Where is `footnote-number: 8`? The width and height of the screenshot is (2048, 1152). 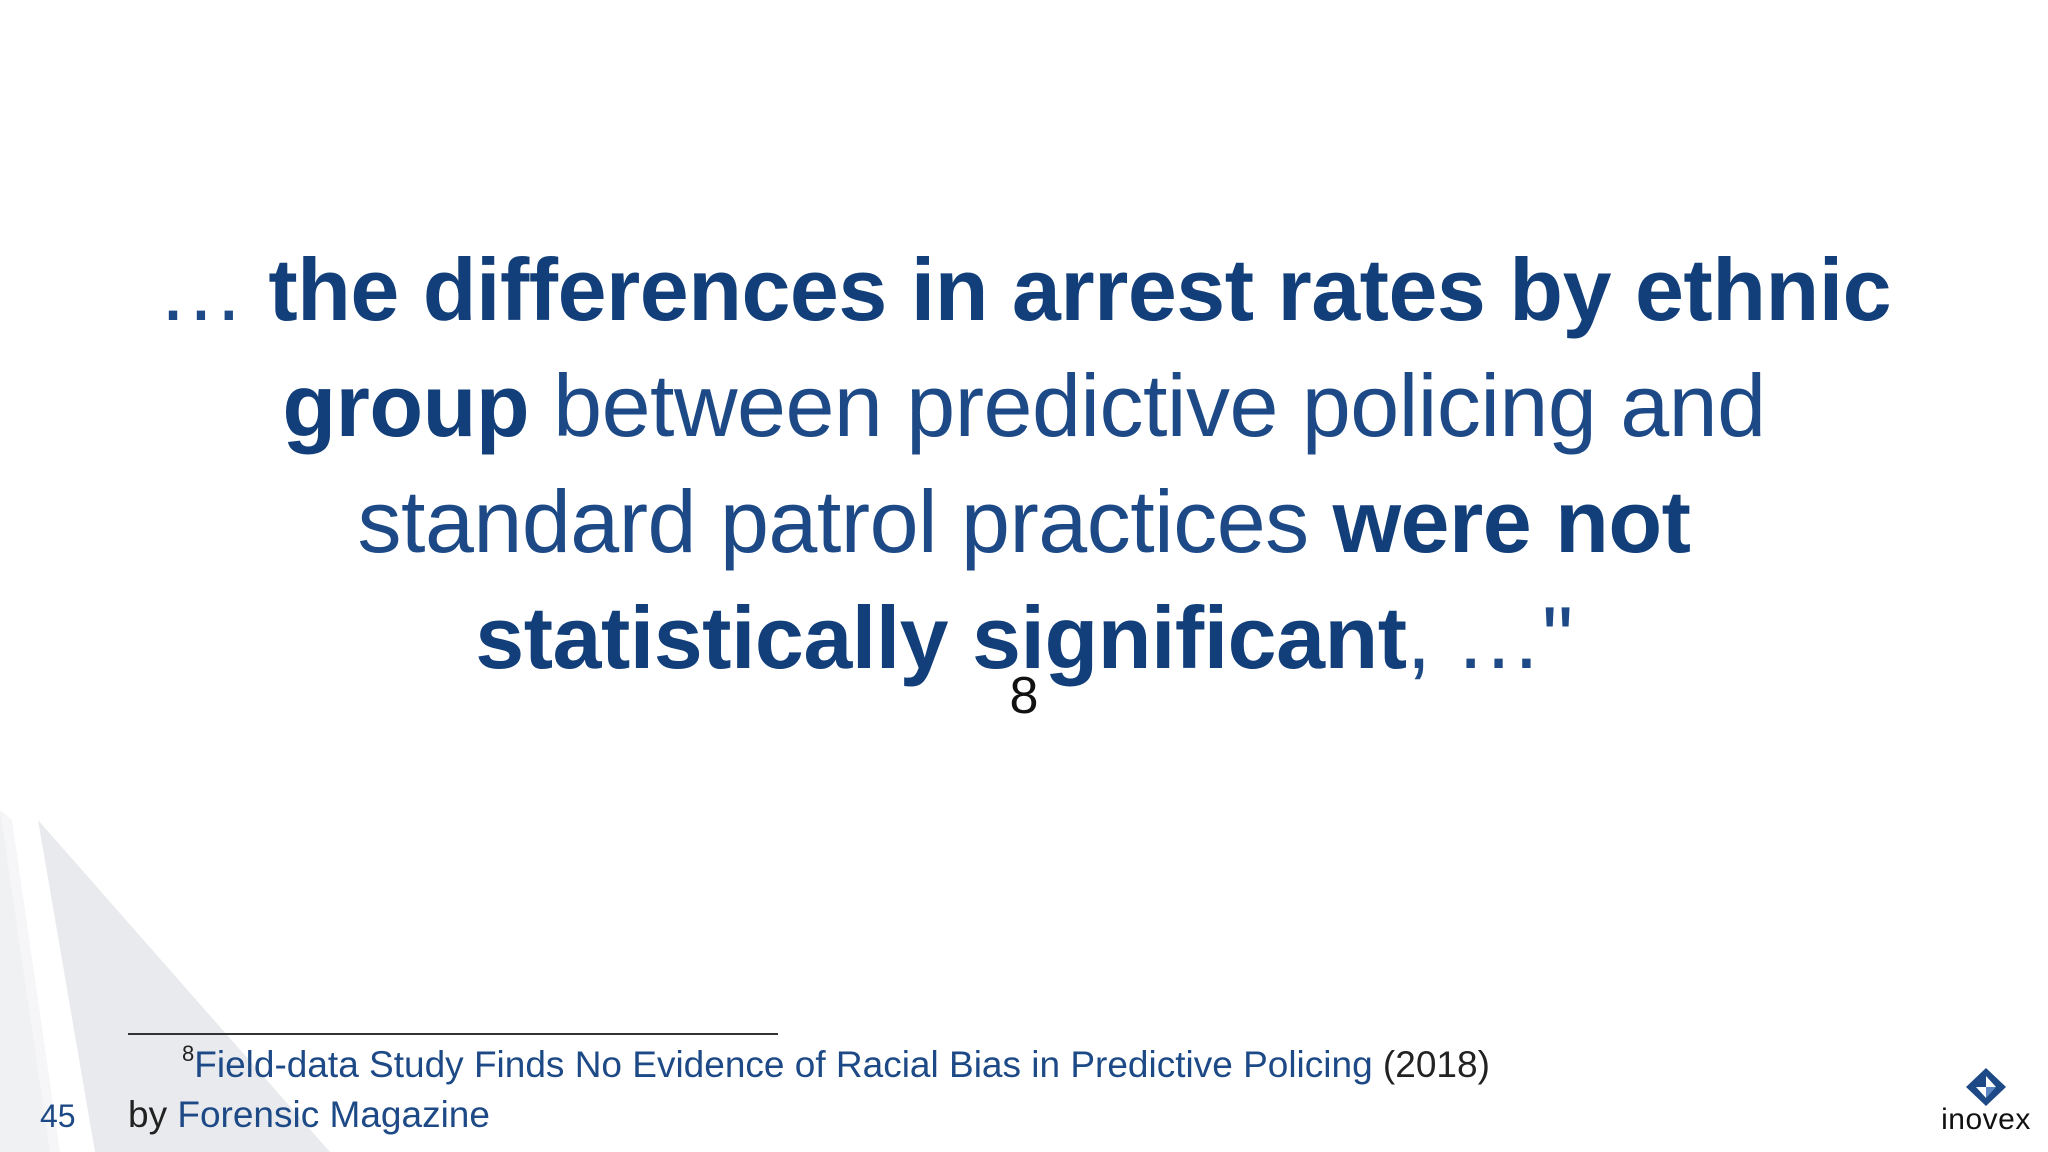
footnote-number: 8 is located at coordinates (188, 1053).